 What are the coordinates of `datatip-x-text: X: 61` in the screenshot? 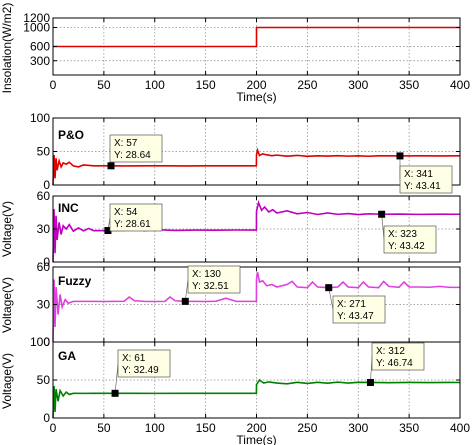 It's located at (134, 358).